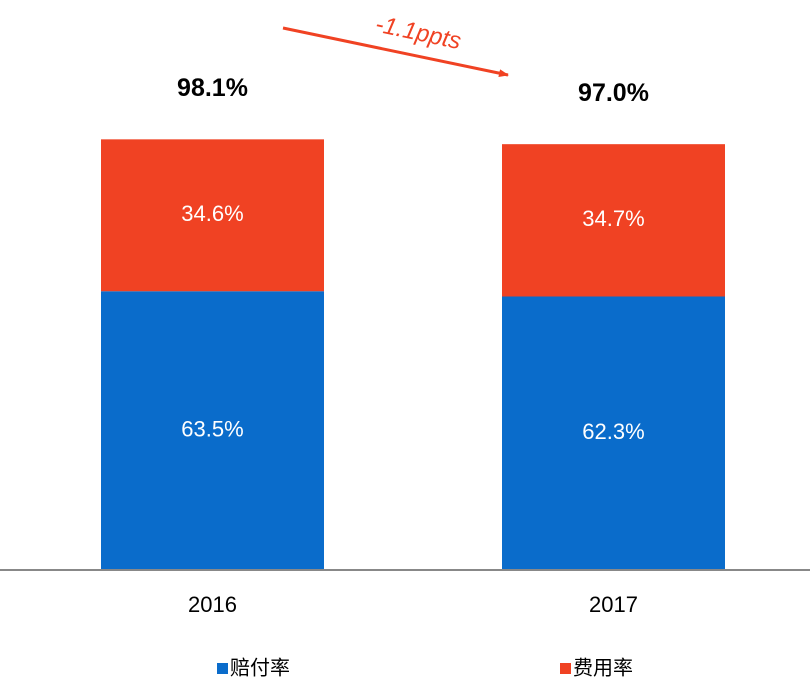 This screenshot has height=684, width=810. I want to click on legend-label: 赔付率, so click(260, 667).